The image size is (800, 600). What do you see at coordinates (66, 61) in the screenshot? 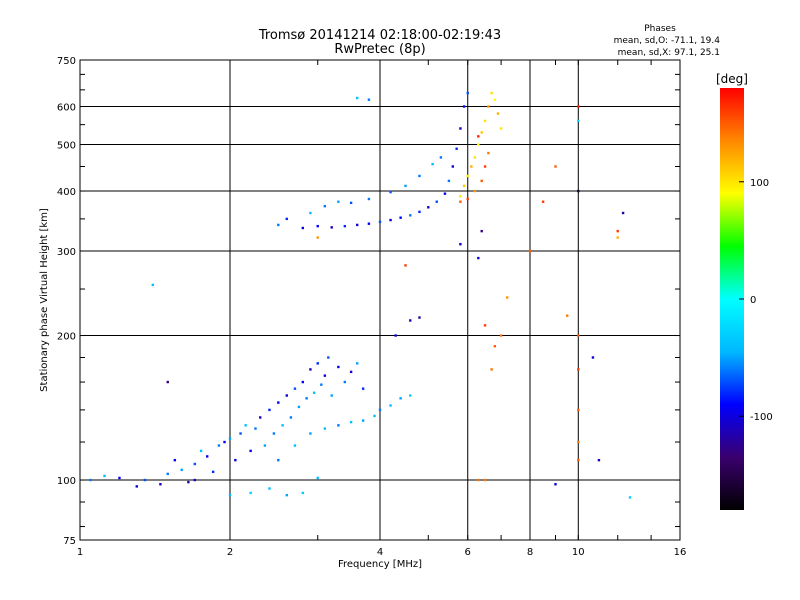
I see `y-tick-label: 750` at bounding box center [66, 61].